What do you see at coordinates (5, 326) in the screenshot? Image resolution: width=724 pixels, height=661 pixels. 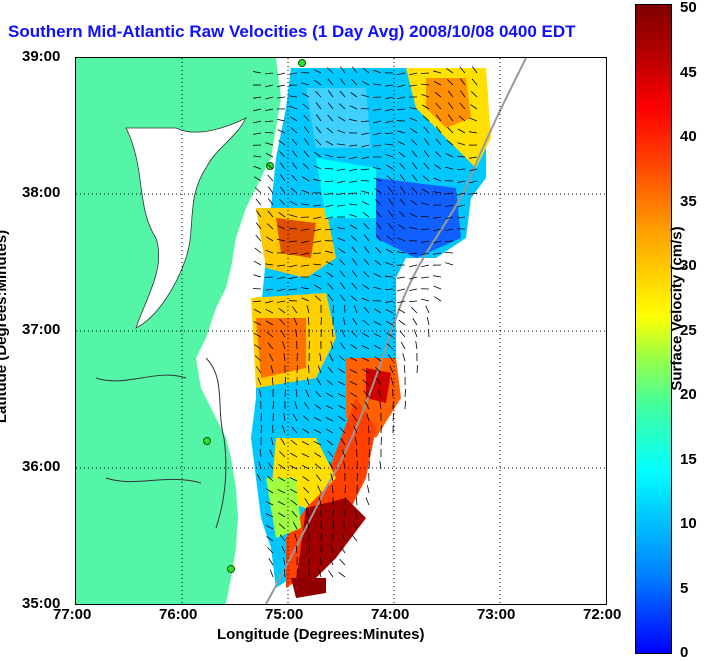 I see `y-axis-label: Latitude (Degrees:Minutes)` at bounding box center [5, 326].